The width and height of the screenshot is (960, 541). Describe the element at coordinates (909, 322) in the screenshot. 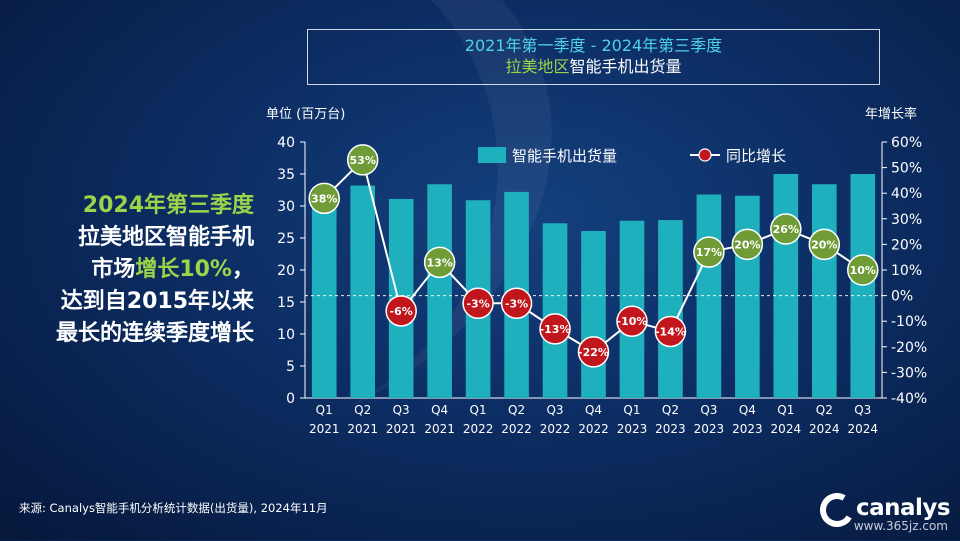

I see `right-tick-label: -10%` at that location.